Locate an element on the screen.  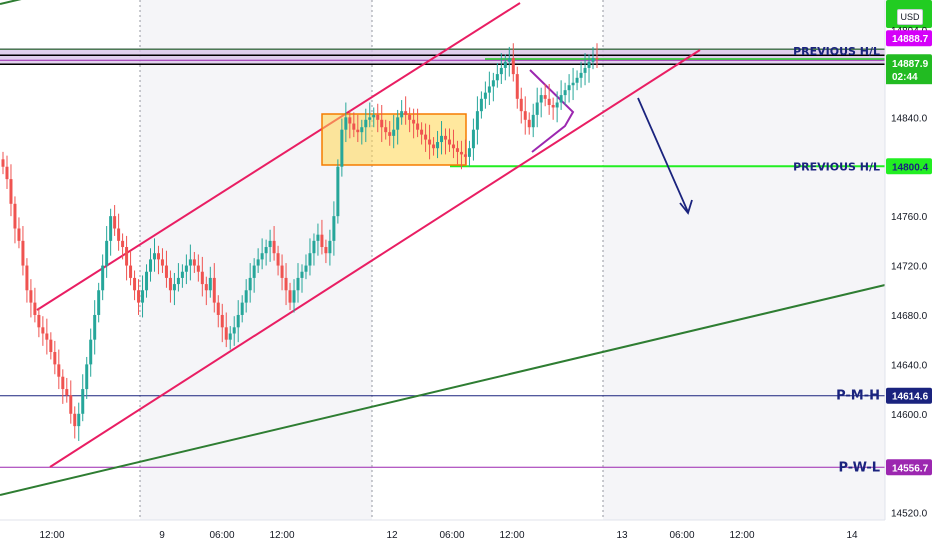
x-tick-label: 13 is located at coordinates (622, 535).